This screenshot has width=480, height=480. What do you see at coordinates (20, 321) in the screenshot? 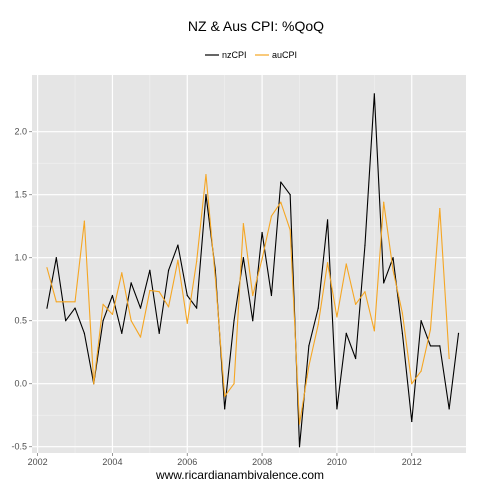
I see `y-tick-label: 0.5` at bounding box center [20, 321].